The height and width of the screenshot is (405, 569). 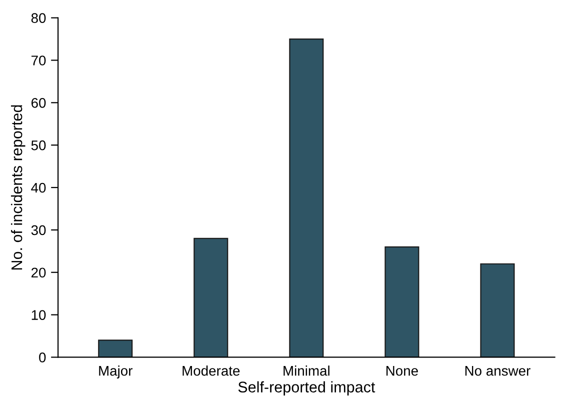 I want to click on y-tick-label: 70, so click(x=38, y=61).